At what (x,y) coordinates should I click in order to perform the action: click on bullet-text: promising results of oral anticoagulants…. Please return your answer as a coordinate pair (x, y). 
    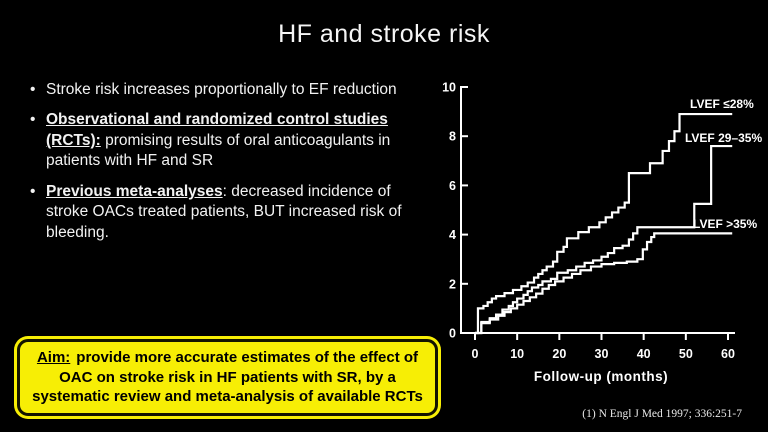
    Looking at the image, I should click on (218, 150).